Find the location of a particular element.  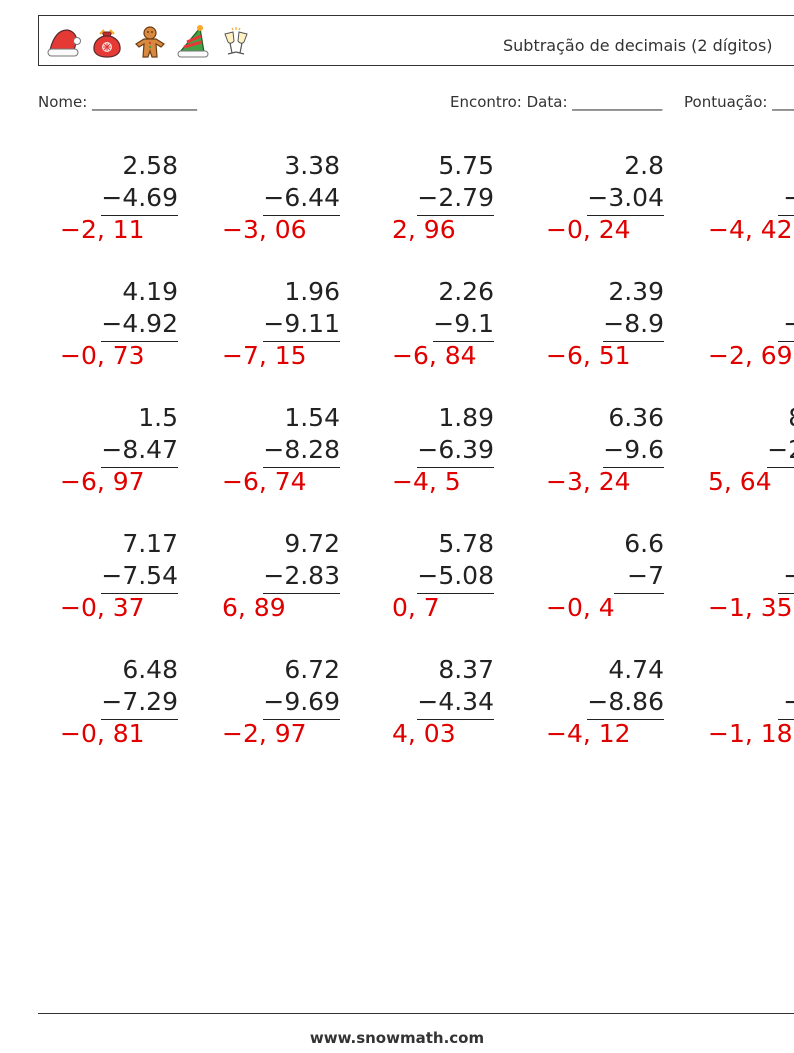

answer: −1, 35 is located at coordinates (750, 607).